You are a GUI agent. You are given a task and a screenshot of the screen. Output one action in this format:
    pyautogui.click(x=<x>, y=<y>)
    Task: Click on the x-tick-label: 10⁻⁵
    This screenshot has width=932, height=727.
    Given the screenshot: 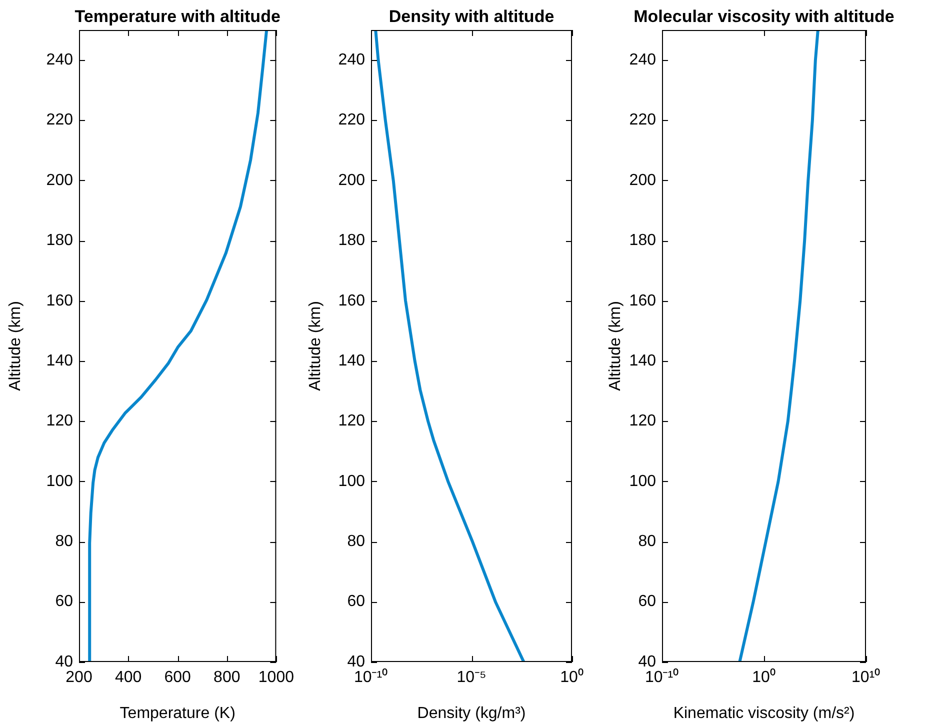 What is the action you would take?
    pyautogui.click(x=471, y=677)
    